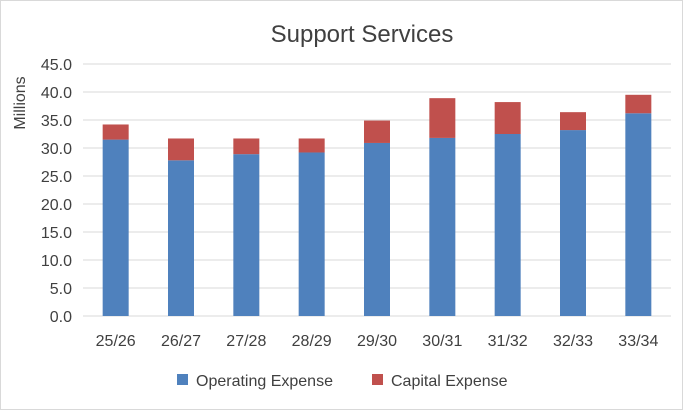 This screenshot has height=411, width=683. I want to click on y-tick-label: 45.0, so click(56, 65).